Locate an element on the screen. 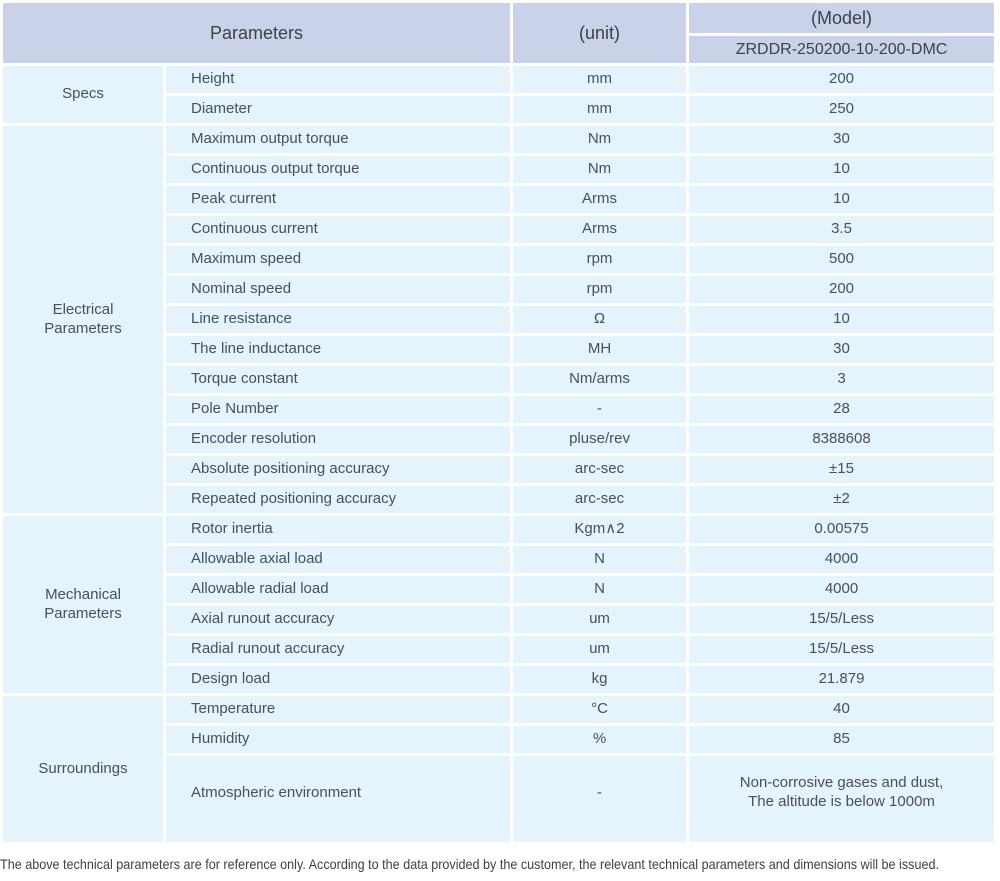 This screenshot has height=881, width=1000. param-cell: Maximum output torque is located at coordinates (338, 139).